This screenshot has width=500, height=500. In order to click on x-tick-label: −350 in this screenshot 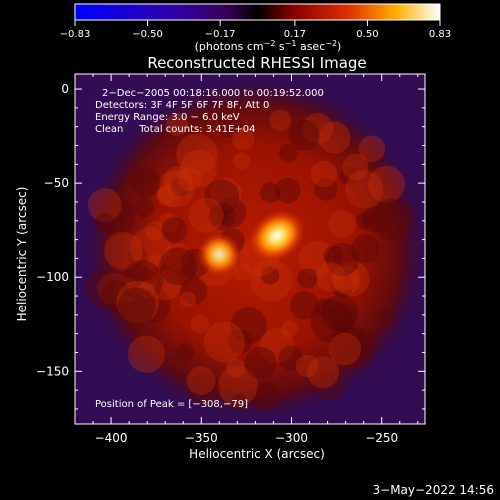, I will do `click(201, 438)`.